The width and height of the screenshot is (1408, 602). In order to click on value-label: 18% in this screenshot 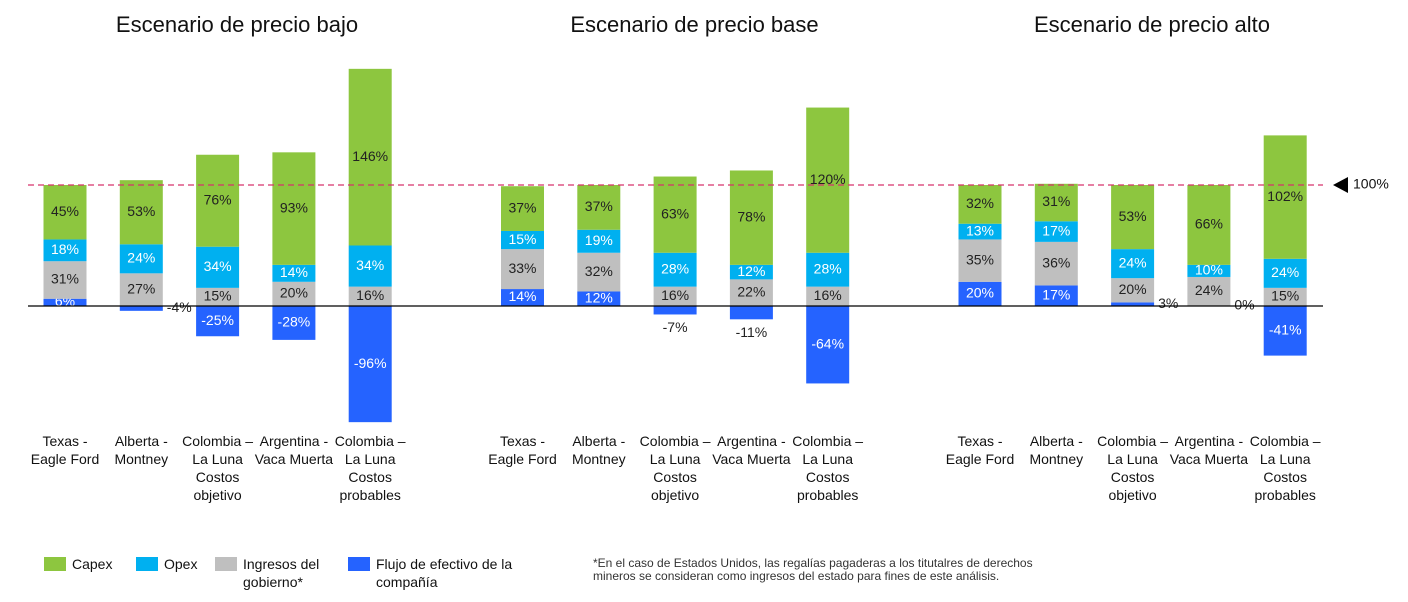, I will do `click(65, 249)`.